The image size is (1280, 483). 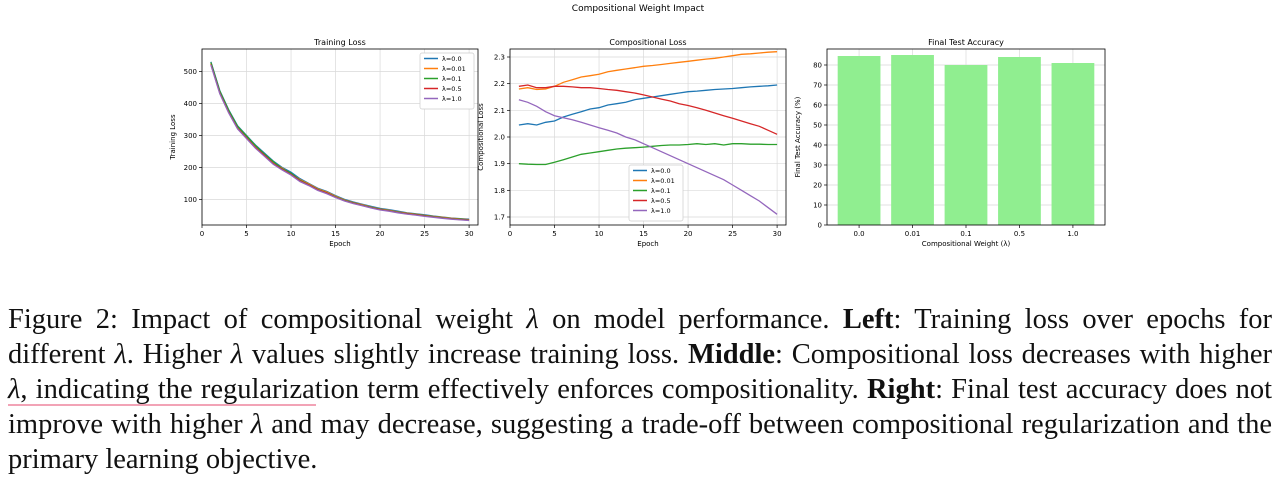 What do you see at coordinates (868, 319) in the screenshot?
I see `caption-left-label: Left` at bounding box center [868, 319].